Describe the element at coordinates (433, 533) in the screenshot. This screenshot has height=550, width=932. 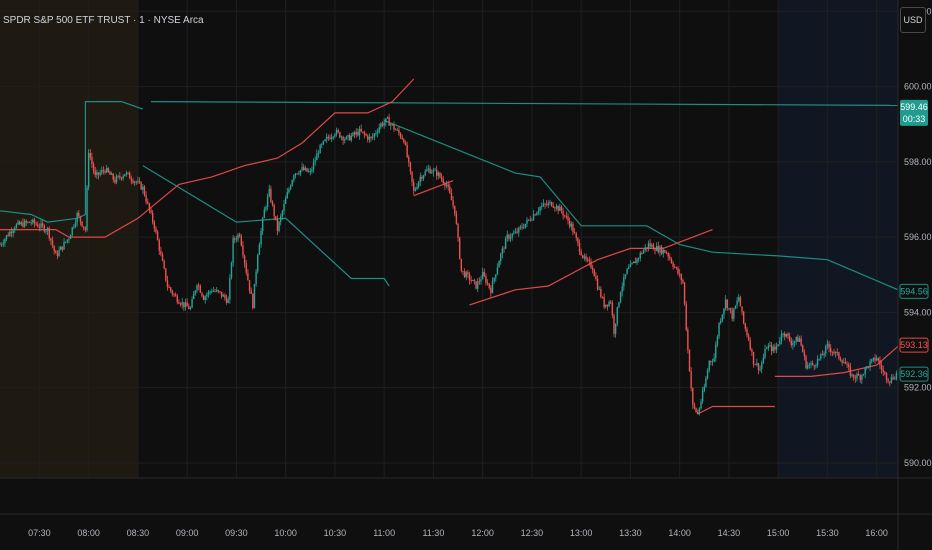
I see `x-tick-label: 11:30` at that location.